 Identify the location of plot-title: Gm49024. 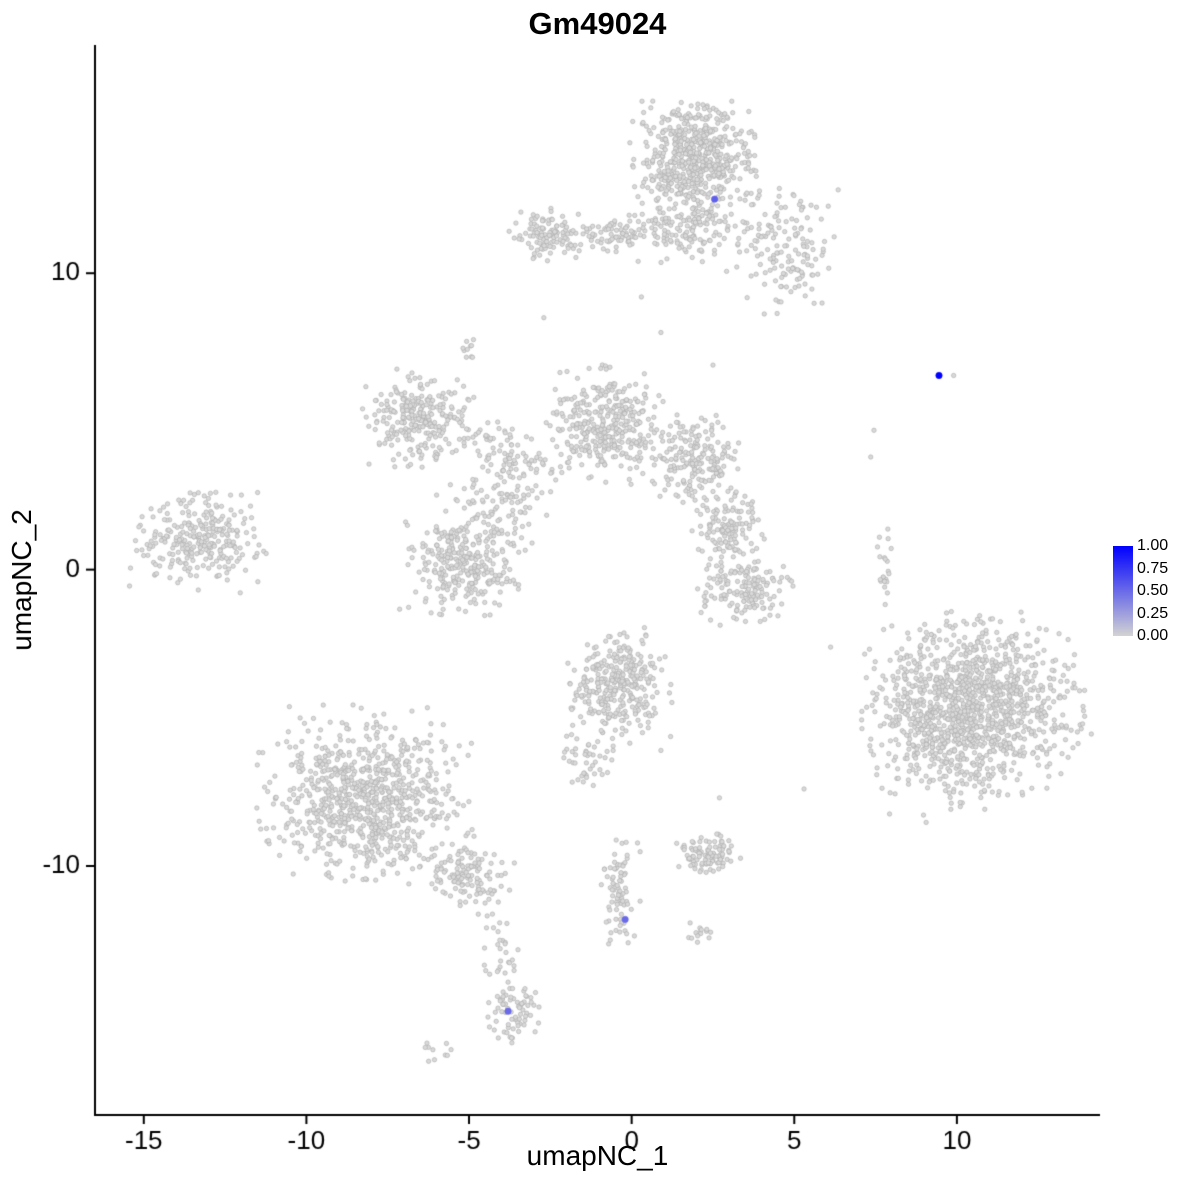
(597, 23).